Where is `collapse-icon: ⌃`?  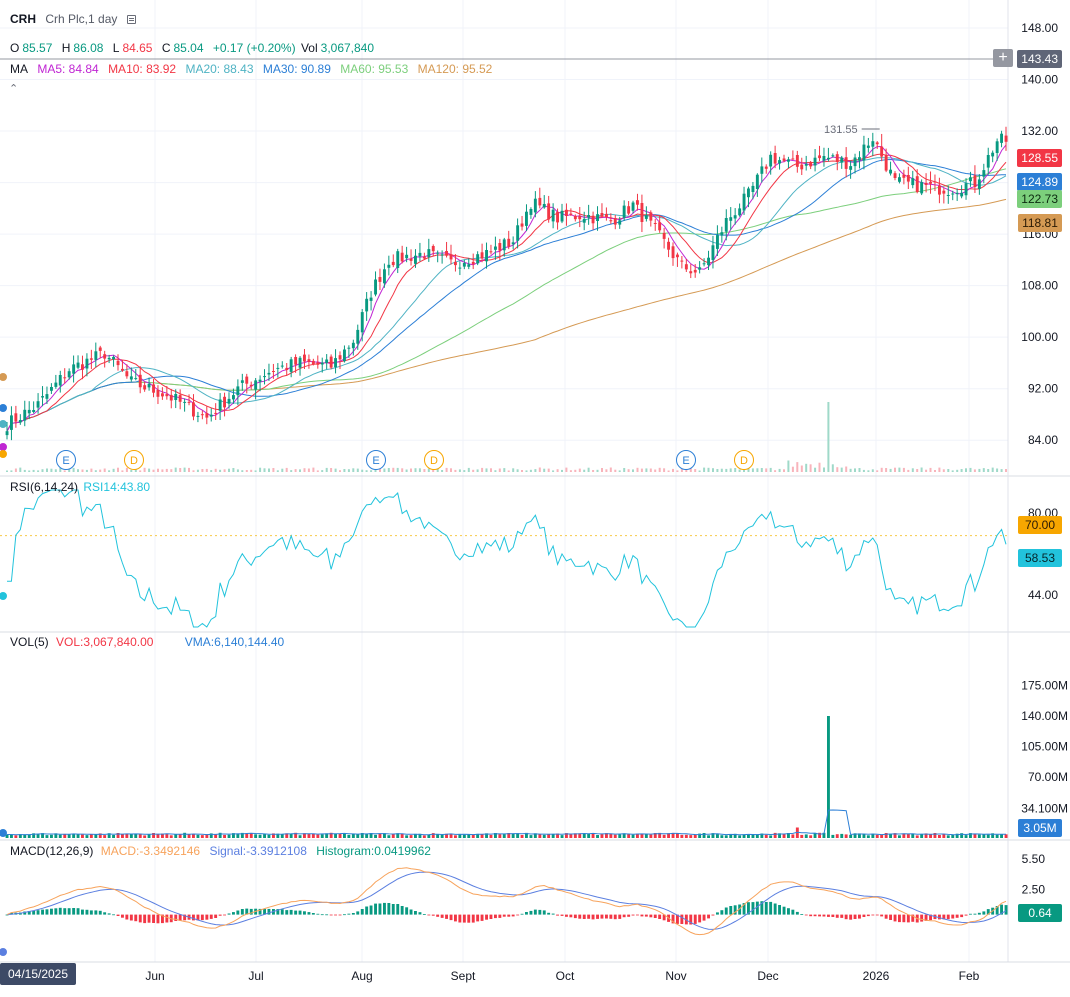 collapse-icon: ⌃ is located at coordinates (14, 89).